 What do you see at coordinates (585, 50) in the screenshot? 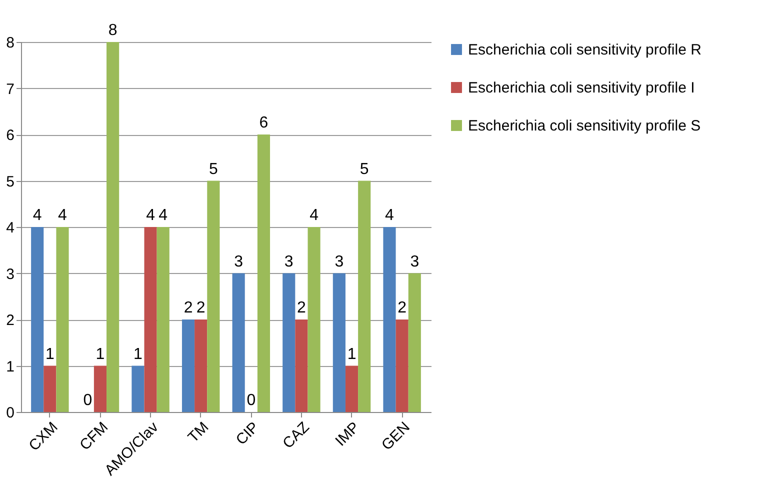
I see `legend-label: Escherichia coli sensitivity profile R` at bounding box center [585, 50].